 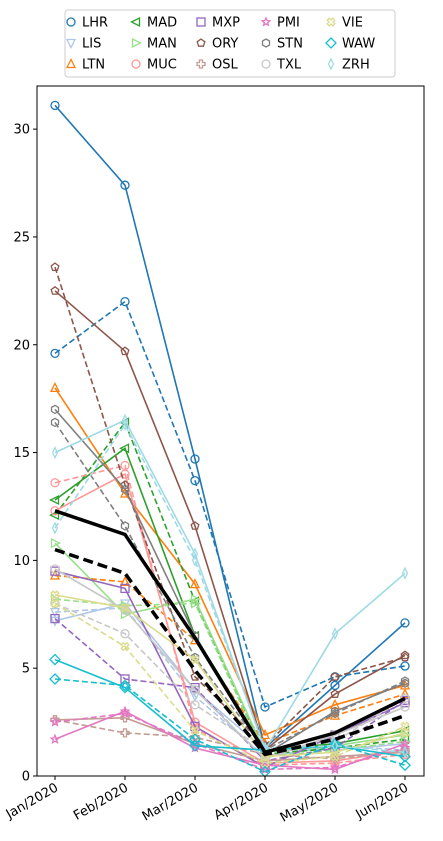 What do you see at coordinates (154, 65) in the screenshot?
I see `legend-item-muc: MUC` at bounding box center [154, 65].